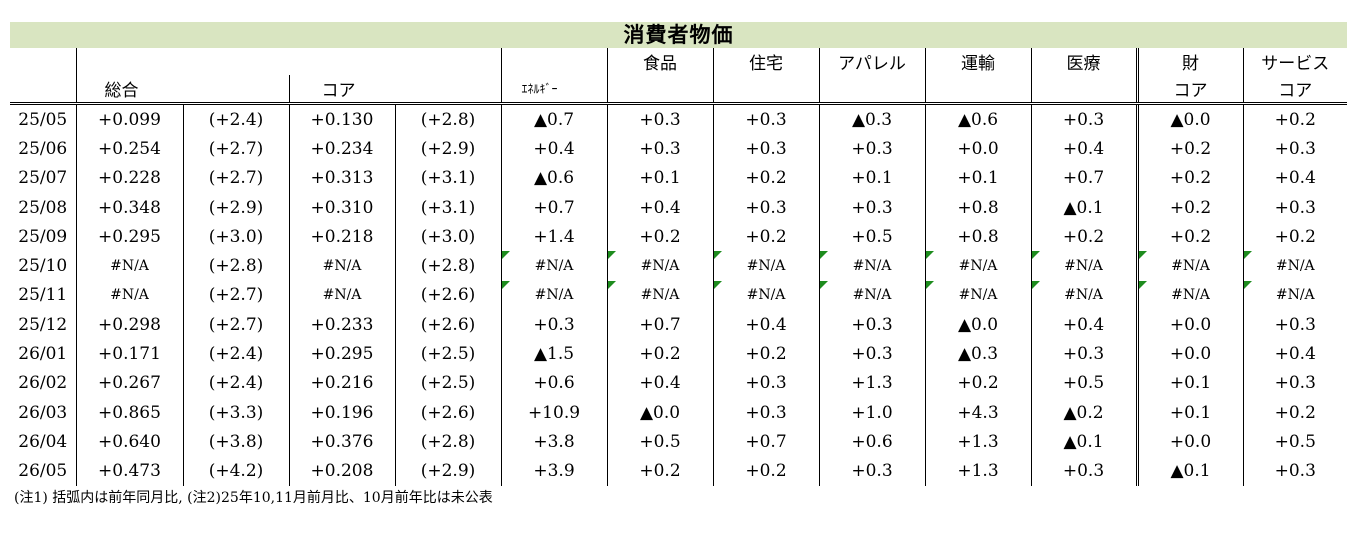 The image size is (1366, 536). What do you see at coordinates (129, 237) in the screenshot?
I see `cell-sogo: +0.295` at bounding box center [129, 237].